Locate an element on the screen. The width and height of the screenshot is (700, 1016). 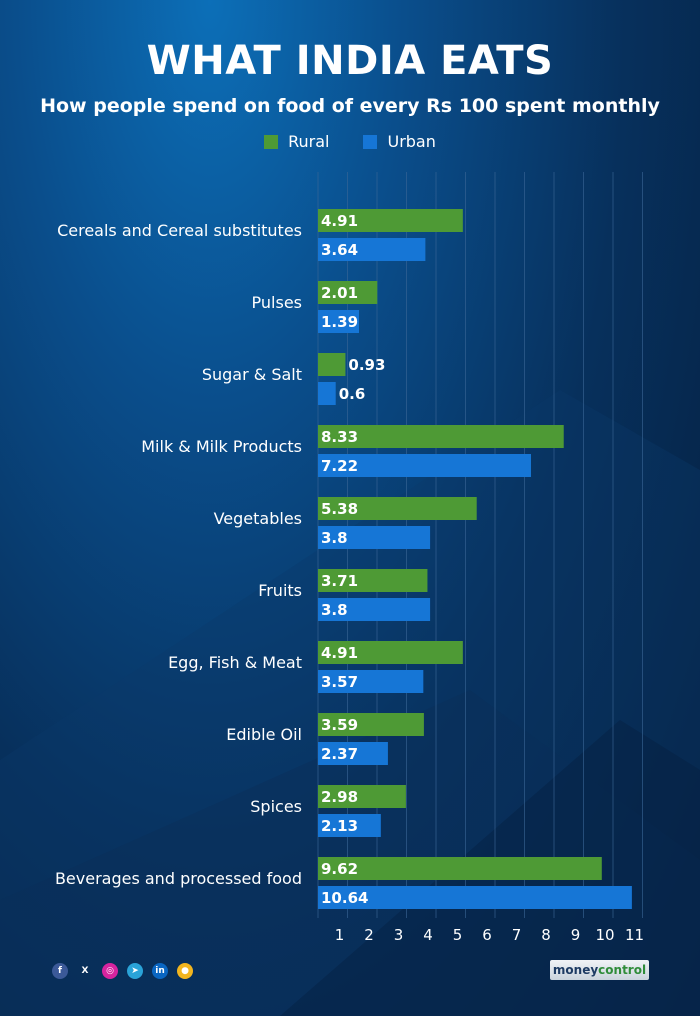
legend-item-urban: Urban is located at coordinates (399, 141).